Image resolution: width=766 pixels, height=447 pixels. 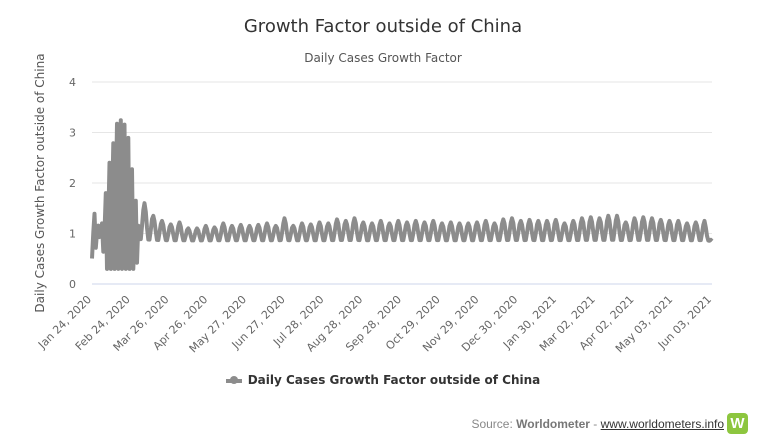 What do you see at coordinates (383, 26) in the screenshot?
I see `chart-title: Growth Factor outside of China` at bounding box center [383, 26].